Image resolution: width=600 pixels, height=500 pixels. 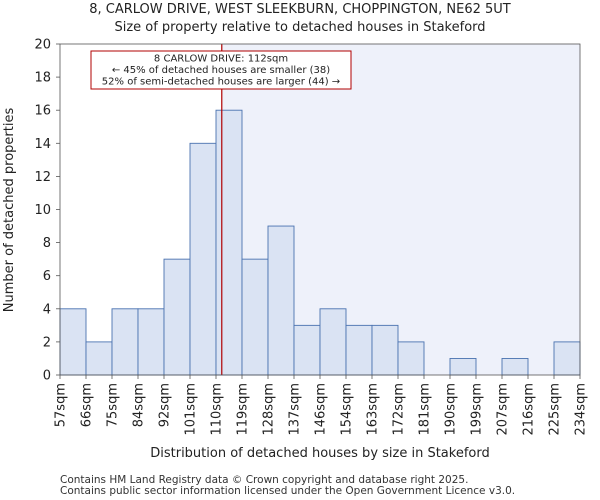 What do you see at coordinates (373, 409) in the screenshot?
I see `x-tick-label: 163sqm` at bounding box center [373, 409].